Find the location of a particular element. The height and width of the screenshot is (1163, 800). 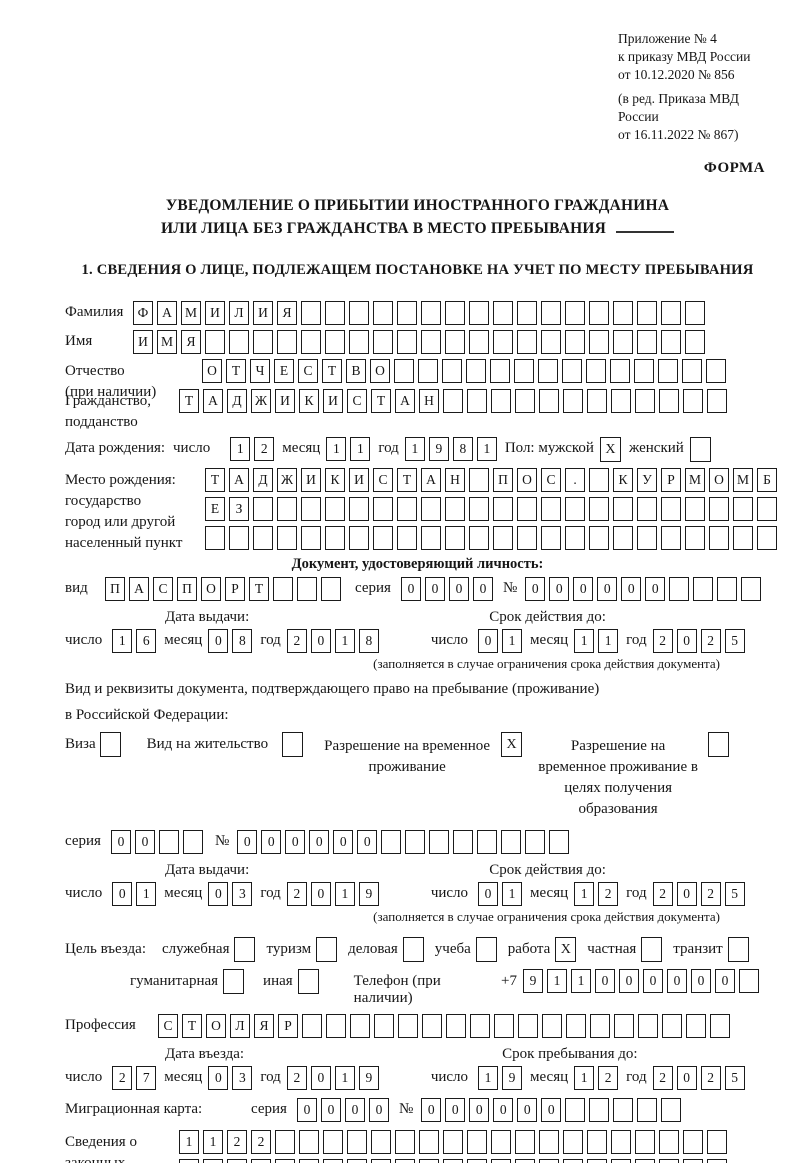

purpose-transit: транзит is located at coordinates (711, 949).